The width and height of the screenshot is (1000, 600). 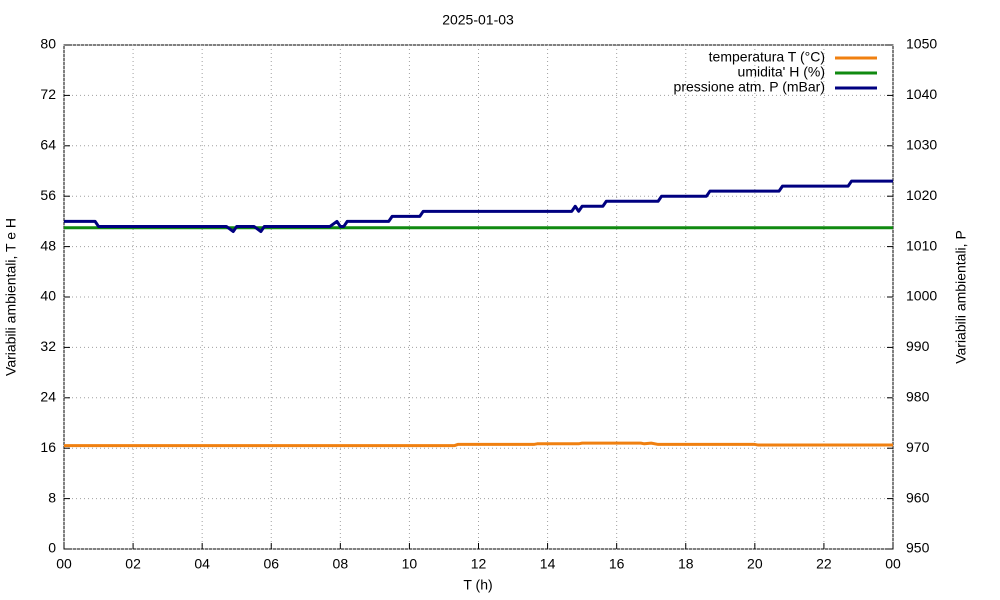 What do you see at coordinates (918, 548) in the screenshot?
I see `y2-tick-label: 950` at bounding box center [918, 548].